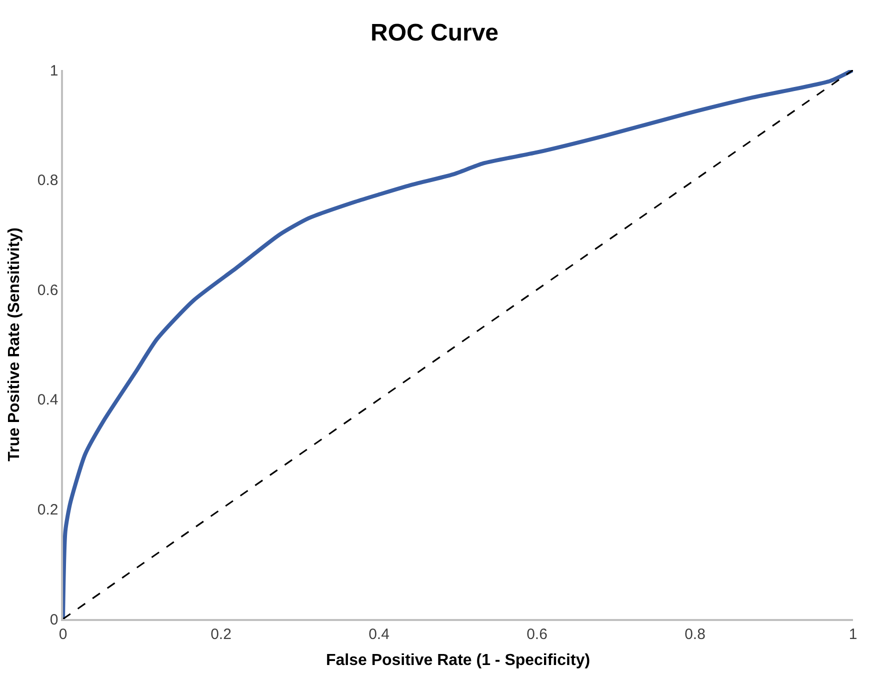  Describe the element at coordinates (434, 33) in the screenshot. I see `chart-title: ROC Curve` at that location.